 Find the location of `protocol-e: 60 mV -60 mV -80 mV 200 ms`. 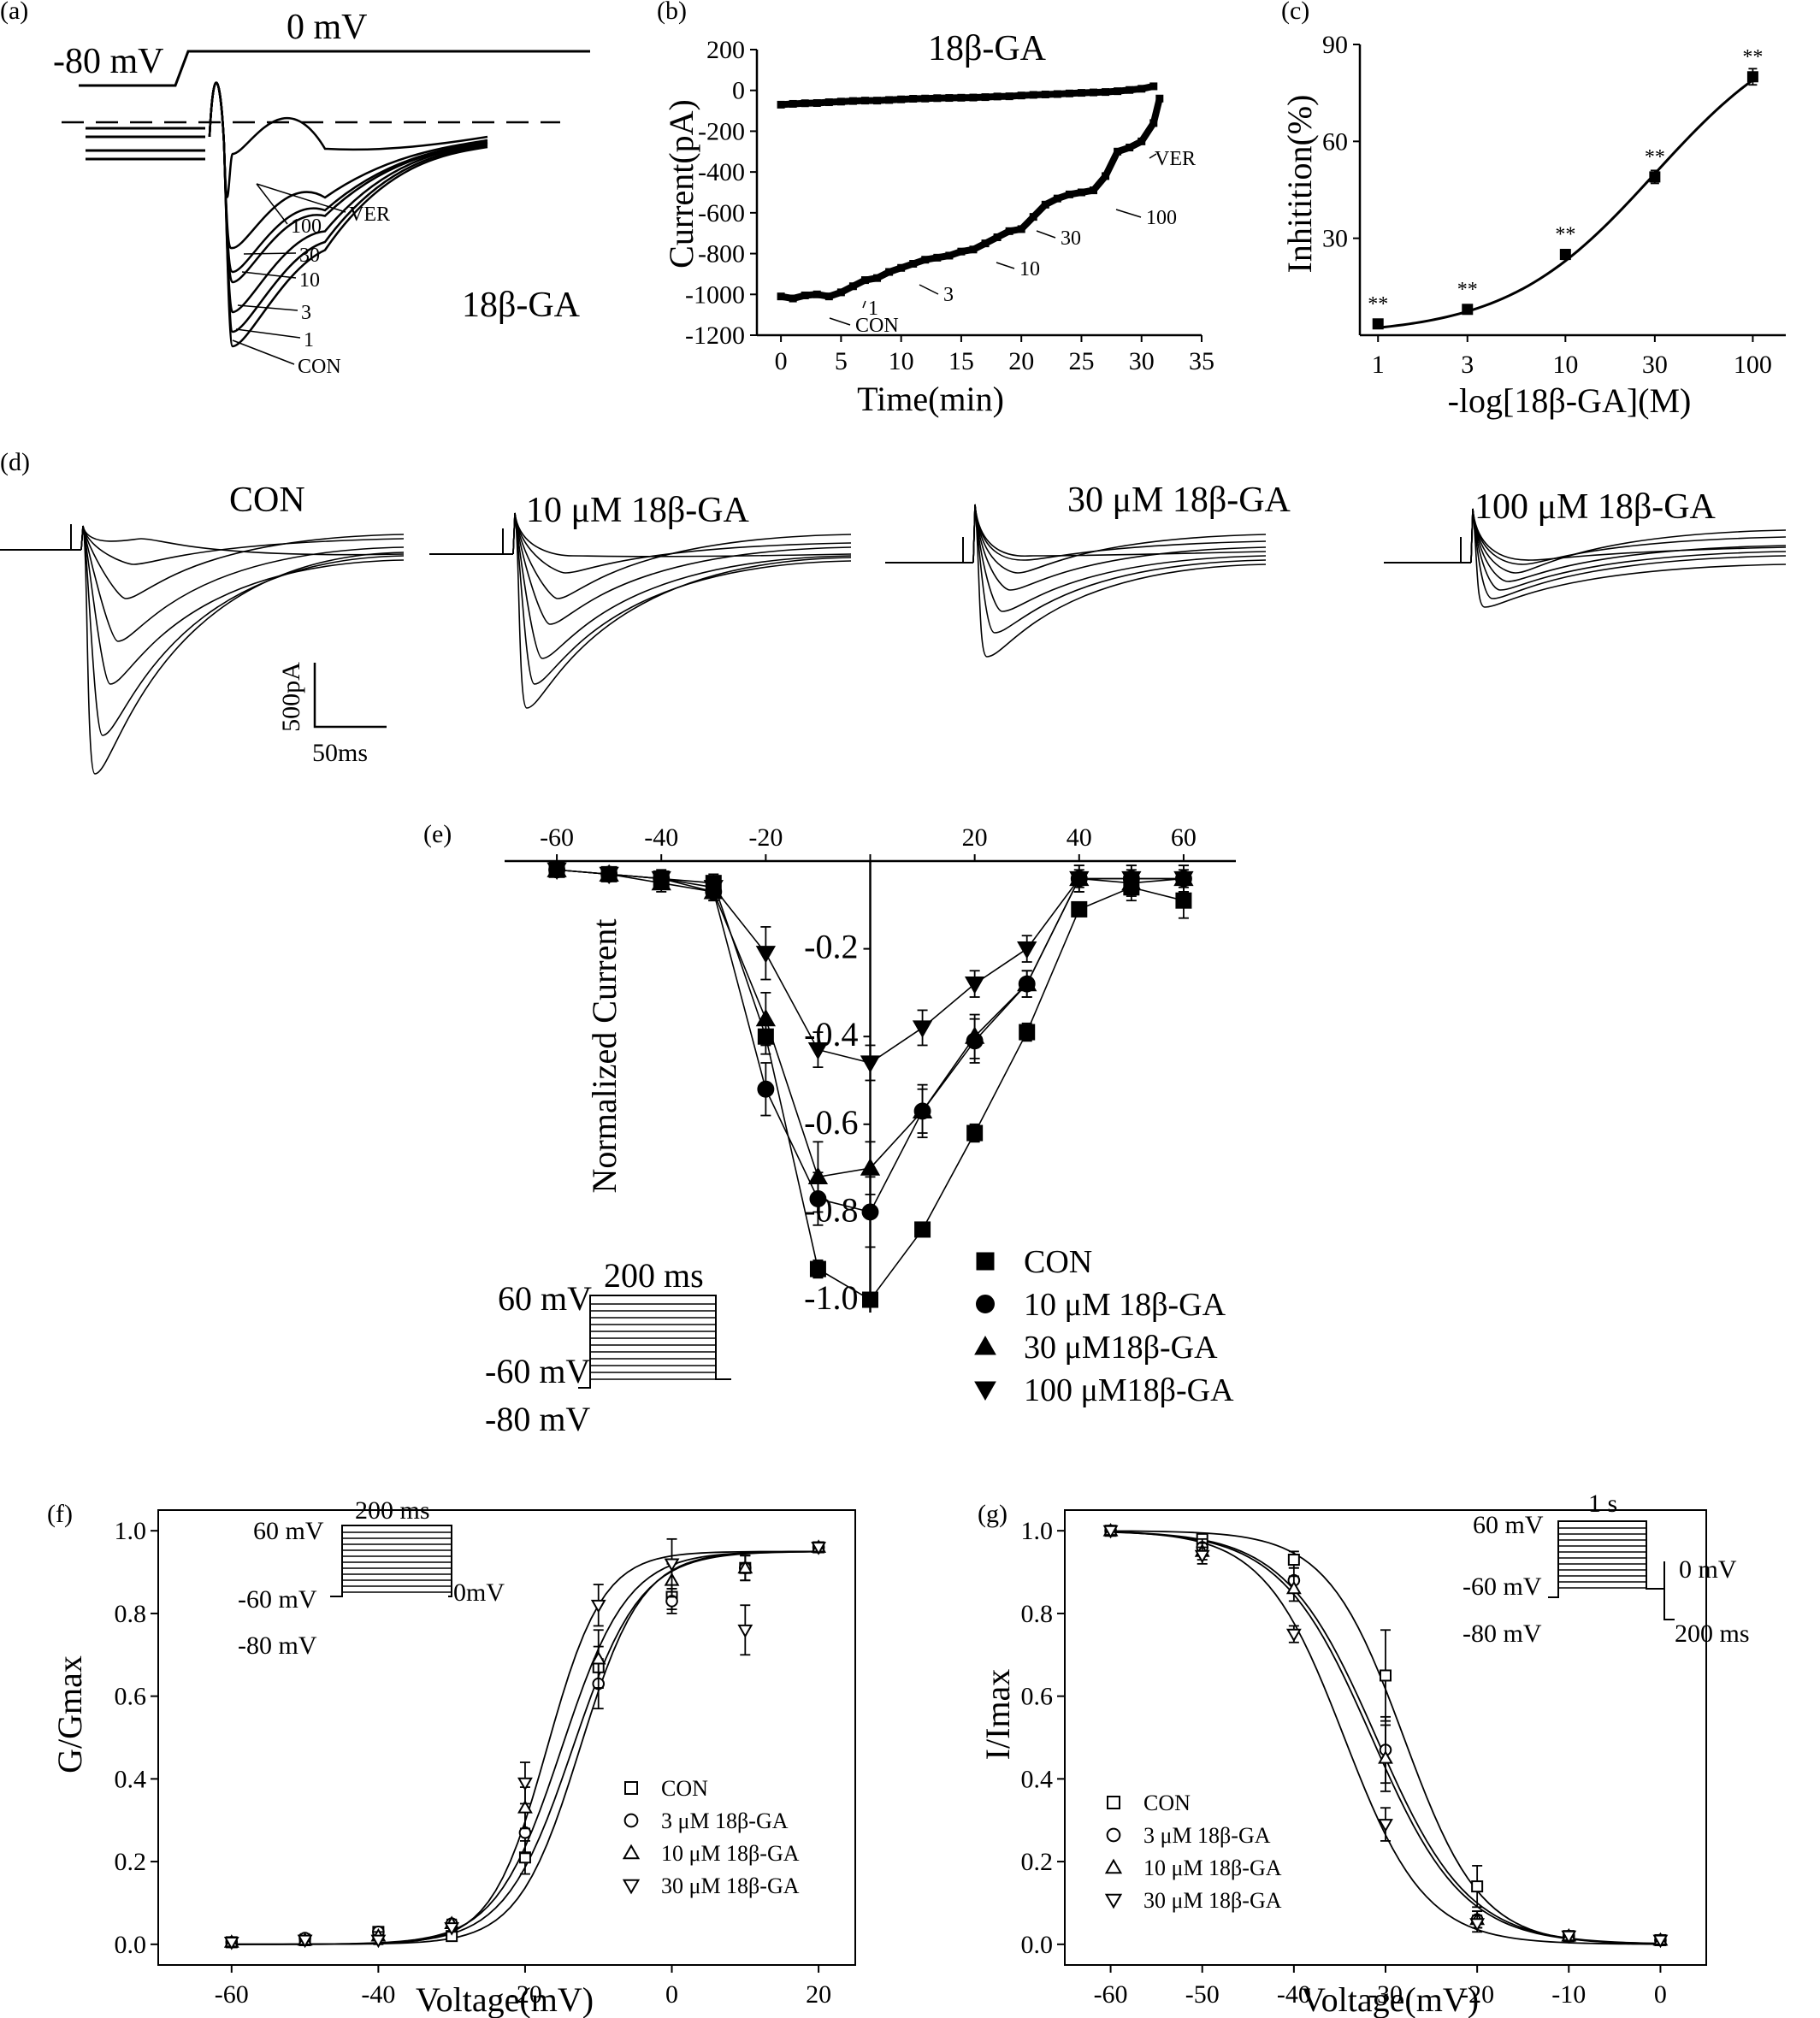

protocol-e: 60 mV -60 mV -80 mV 200 ms is located at coordinates (608, 1347).